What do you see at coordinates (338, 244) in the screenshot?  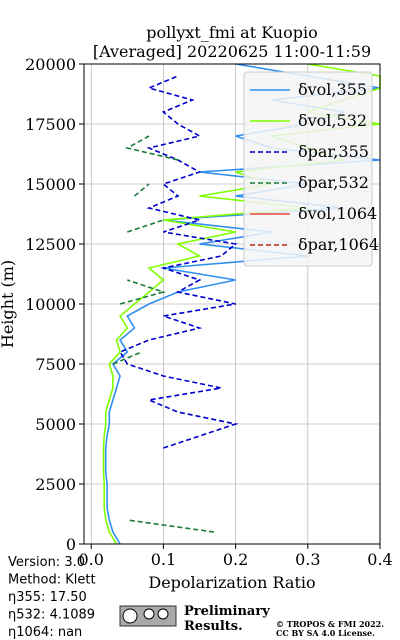 I see `legend-label: δpar,1064` at bounding box center [338, 244].